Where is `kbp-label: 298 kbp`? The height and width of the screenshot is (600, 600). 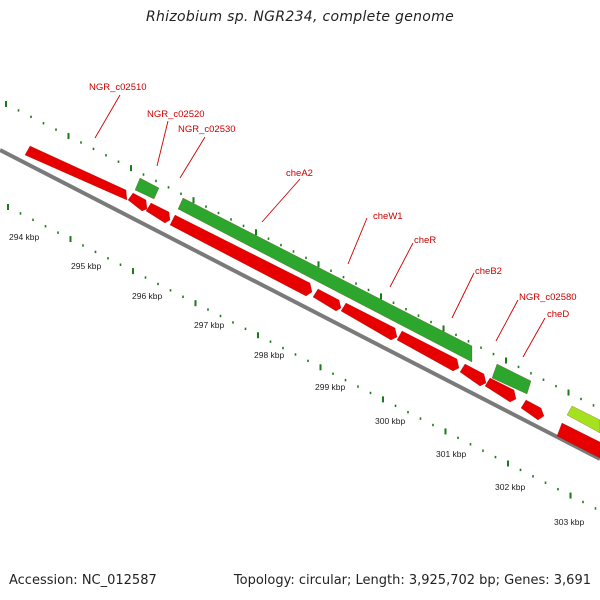
kbp-label: 298 kbp is located at coordinates (269, 355).